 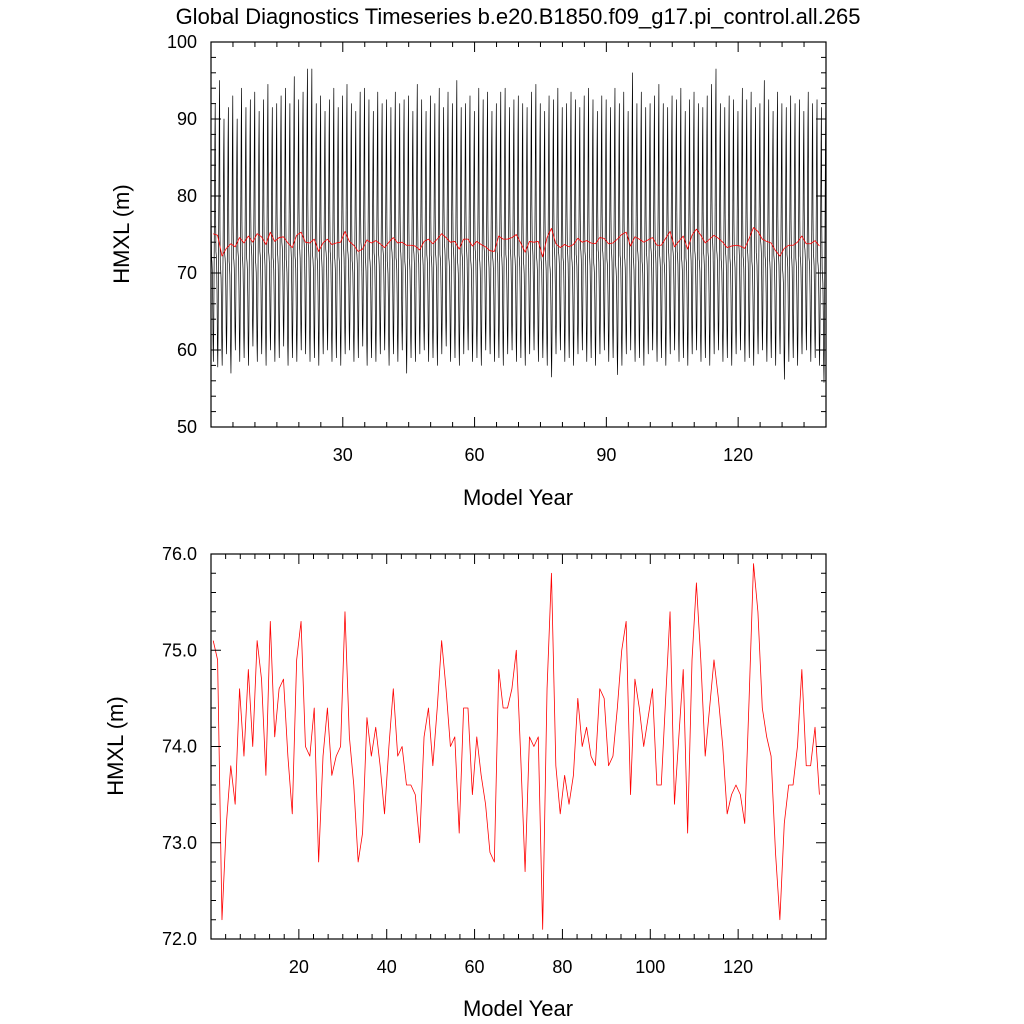 I want to click on y-tick-label: 50, so click(x=187, y=427).